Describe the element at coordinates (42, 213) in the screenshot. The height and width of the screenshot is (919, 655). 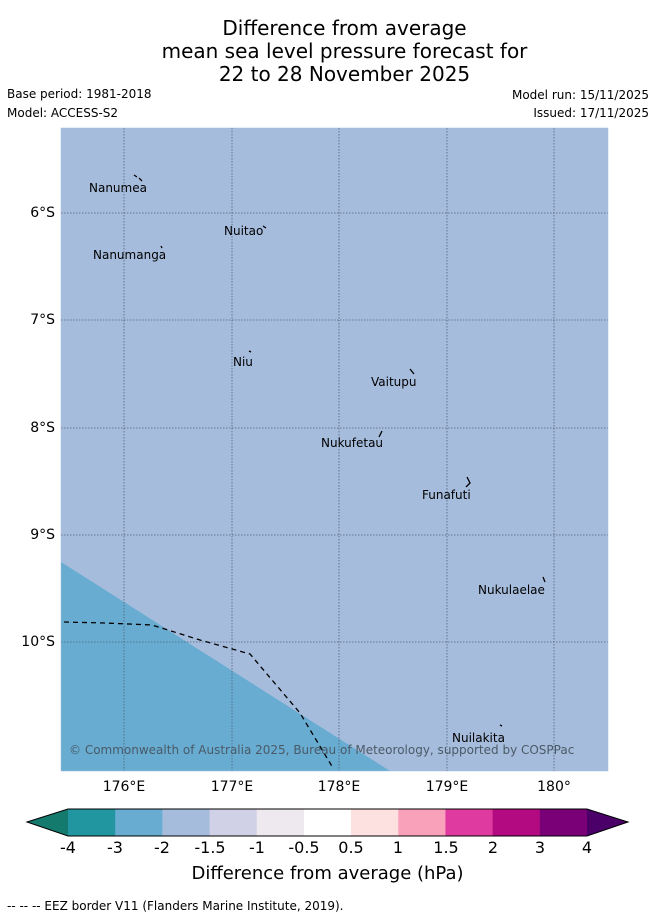
I see `lat-label-6s: 6°S` at that location.